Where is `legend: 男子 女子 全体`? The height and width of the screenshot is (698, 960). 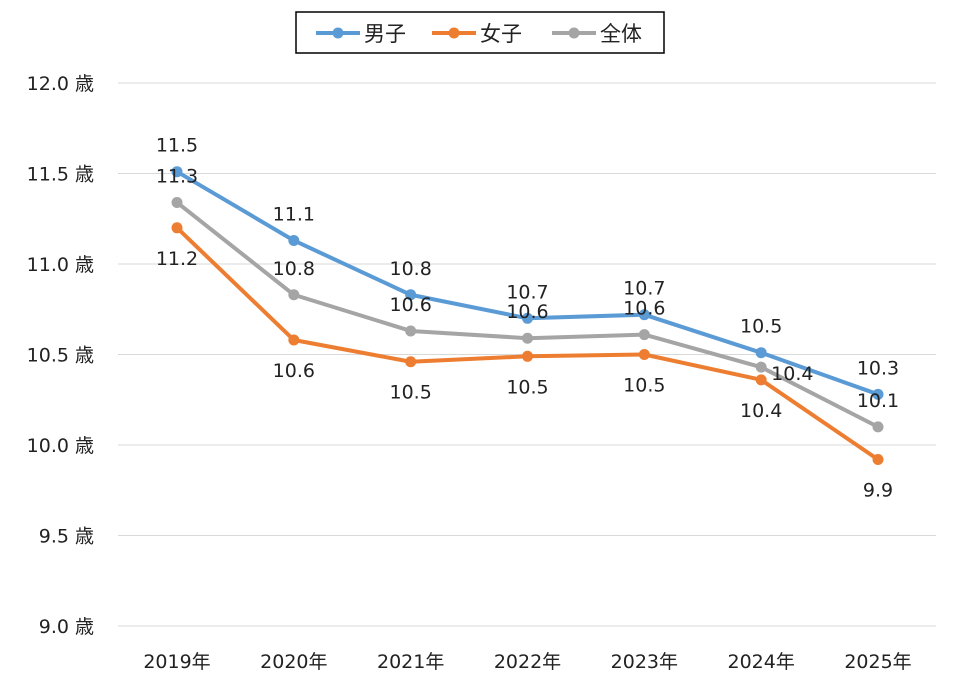
legend: 男子 女子 全体 is located at coordinates (480, 32).